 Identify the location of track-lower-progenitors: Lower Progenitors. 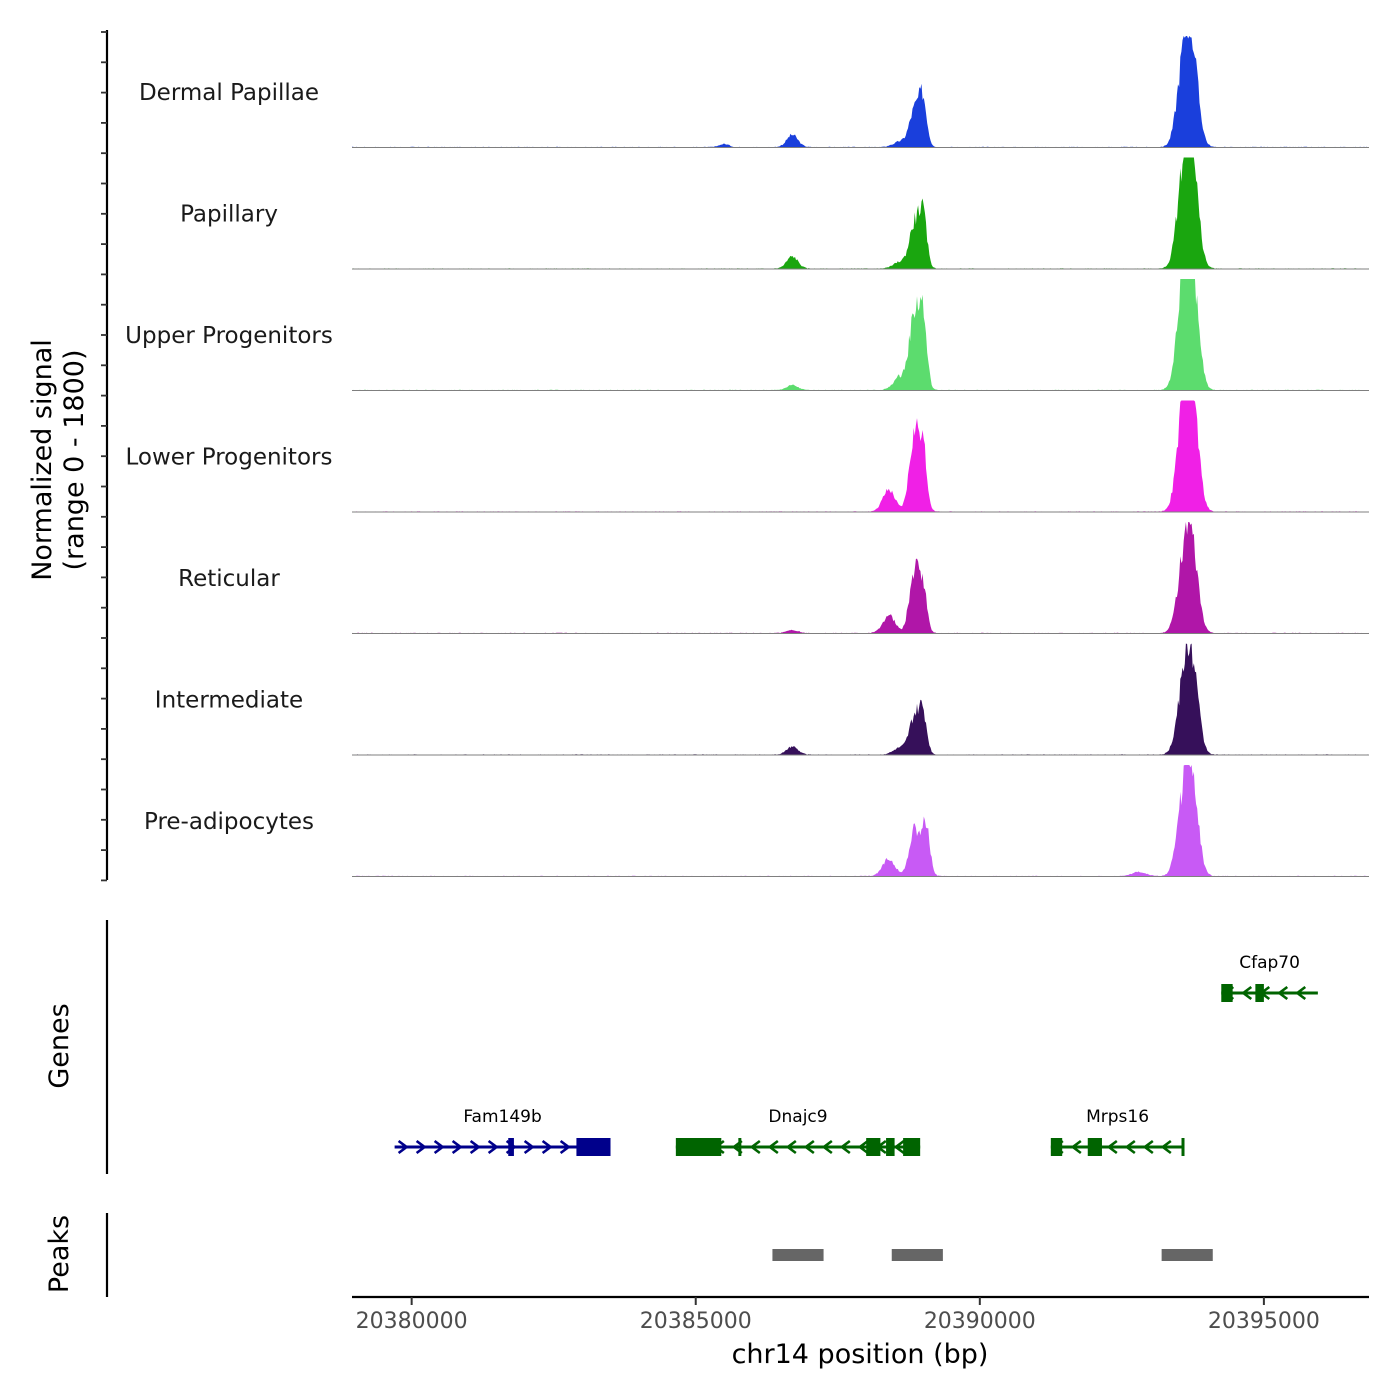
(747, 456).